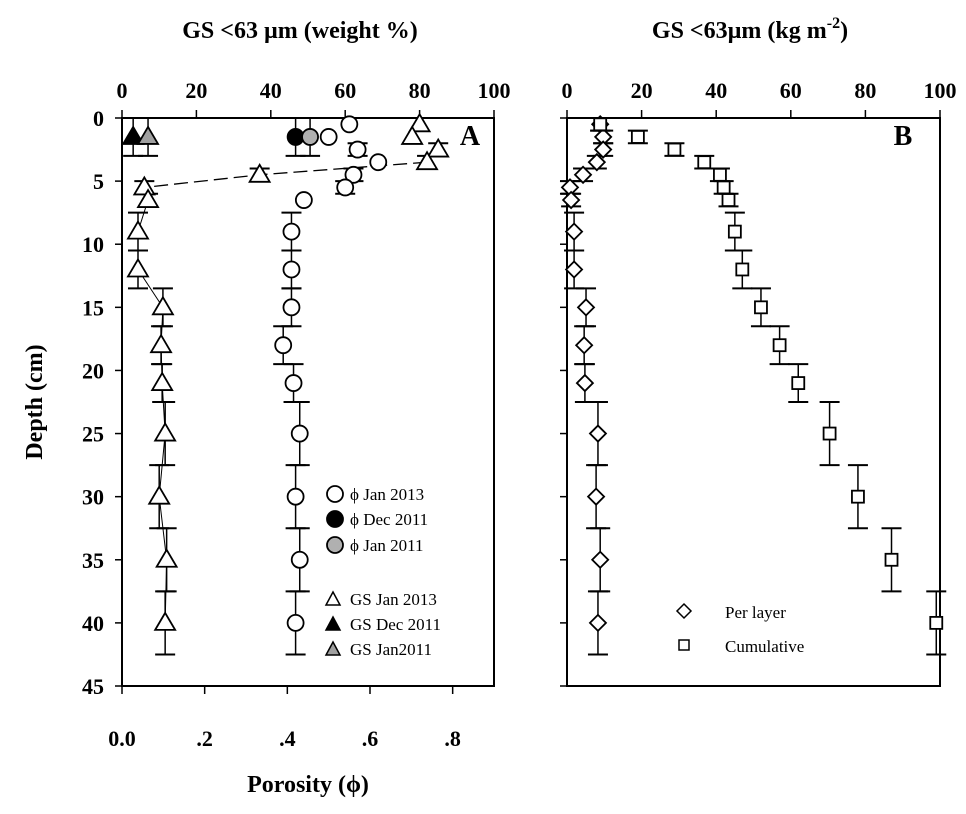 The height and width of the screenshot is (814, 966). Describe the element at coordinates (196, 90) in the screenshot. I see `panel-a-top-tick-label: 20` at that location.